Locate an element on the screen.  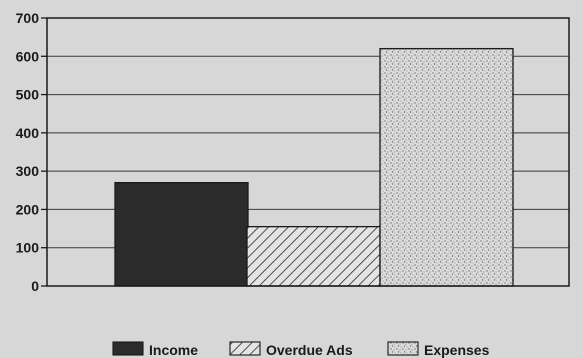
y-tick-label: 300 is located at coordinates (28, 171).